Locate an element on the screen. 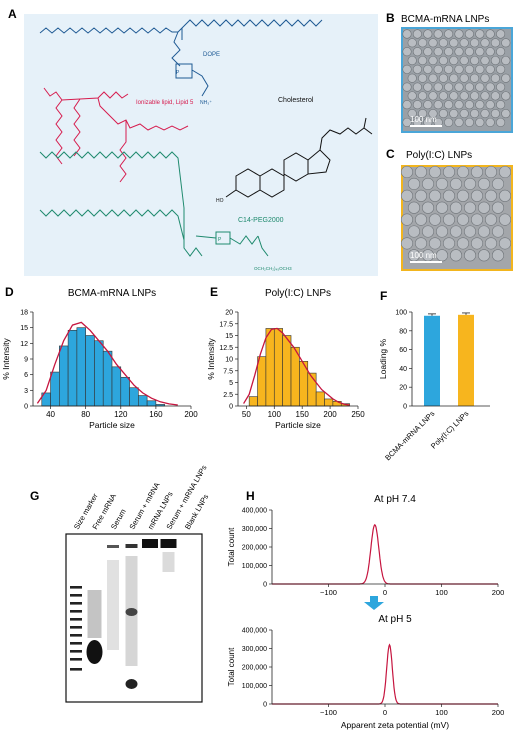  tem-particles-polyic is located at coordinates (456, 213).